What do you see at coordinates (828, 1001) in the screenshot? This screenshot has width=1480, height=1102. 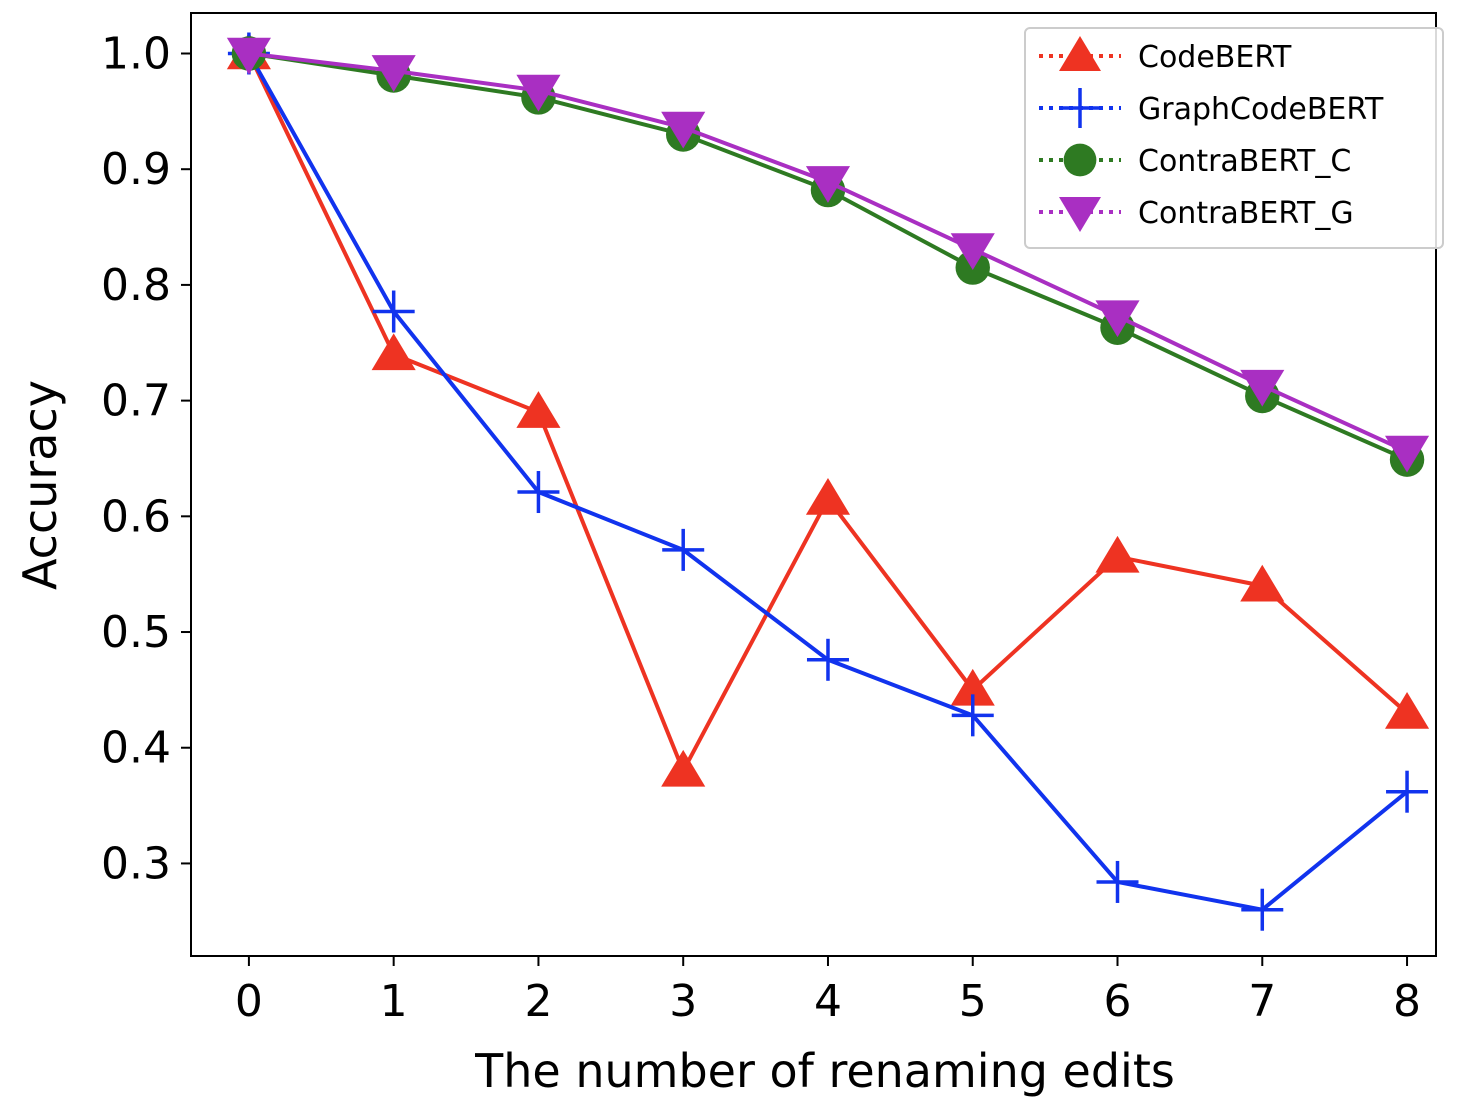 I see `x-tick-label: 4` at bounding box center [828, 1001].